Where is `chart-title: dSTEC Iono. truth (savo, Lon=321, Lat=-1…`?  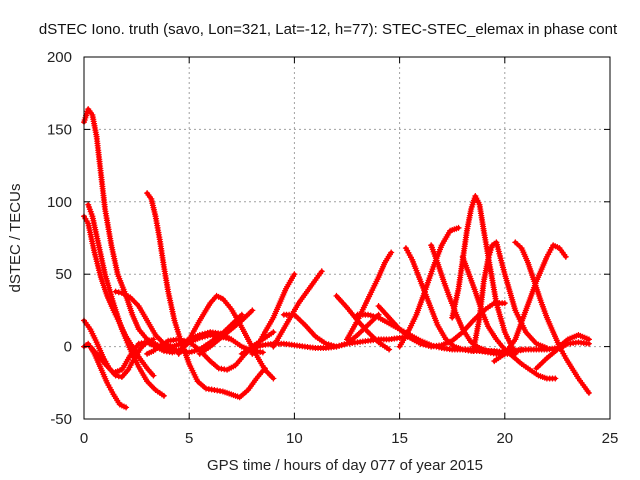 chart-title: dSTEC Iono. truth (savo, Lon=321, Lat=-1… is located at coordinates (328, 29).